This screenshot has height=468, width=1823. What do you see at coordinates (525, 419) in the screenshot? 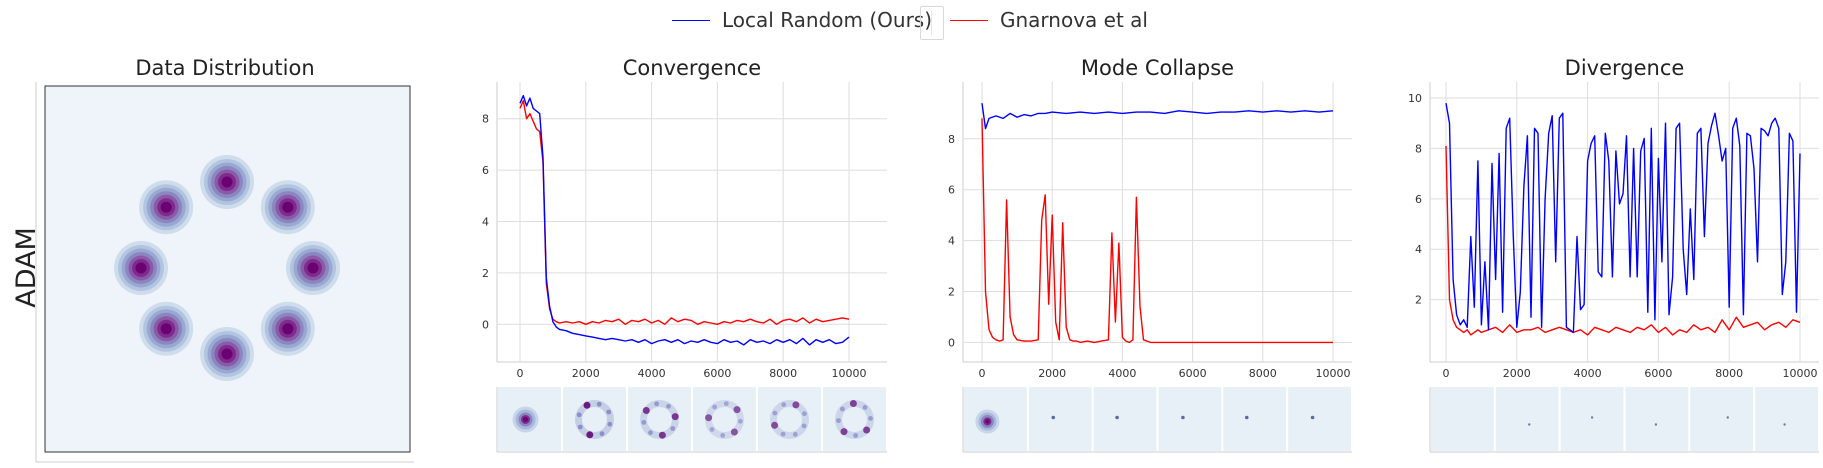
I see `snapshot-blob` at bounding box center [525, 419].